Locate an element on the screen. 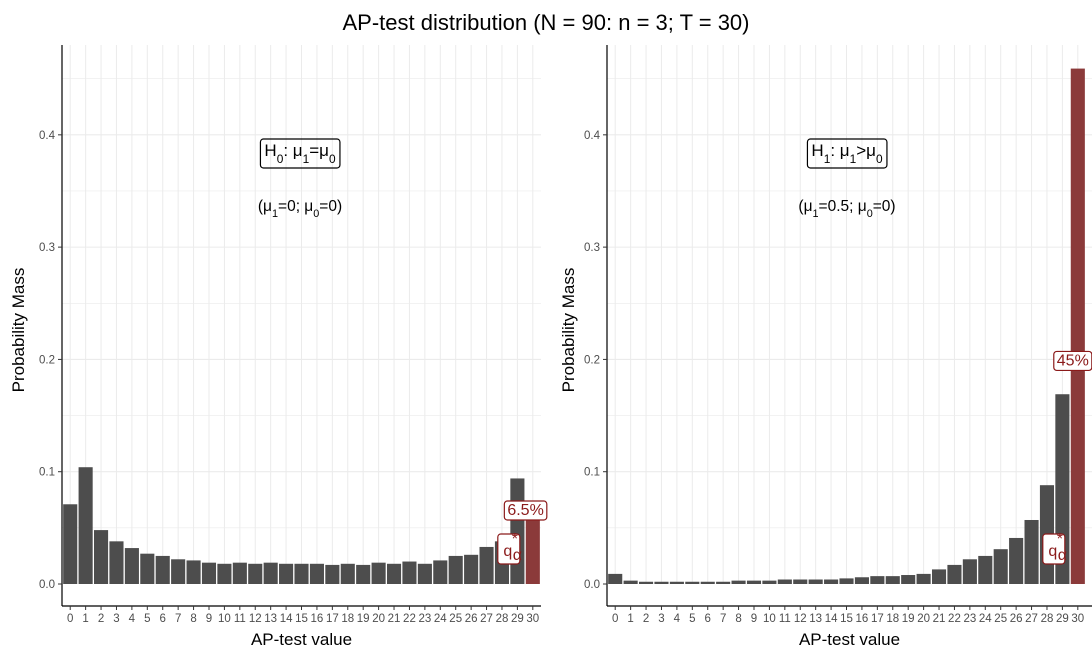 Image resolution: width=1092 pixels, height=652 pixels. x-tick-label: 29 is located at coordinates (1062, 619).